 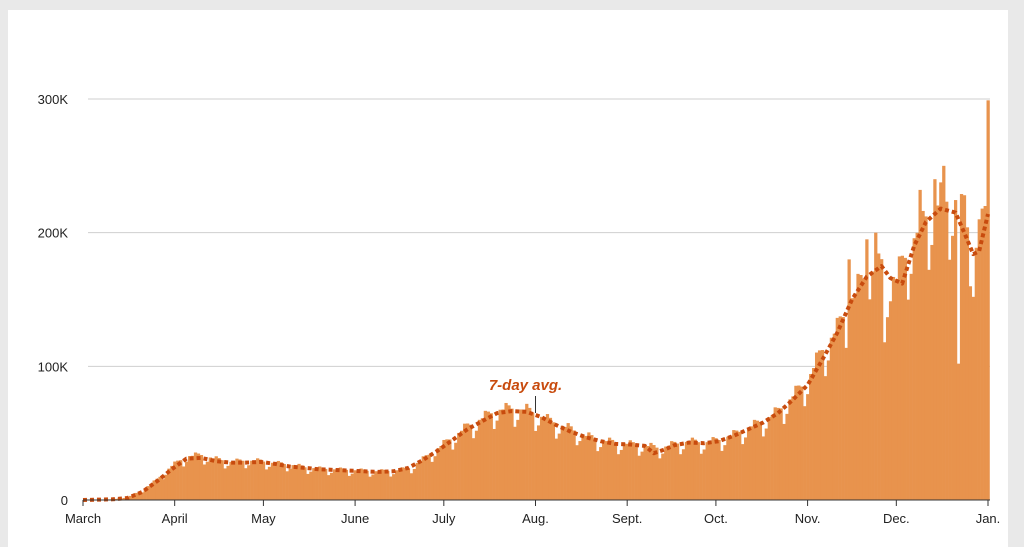 I want to click on x-tick-label: Dec., so click(x=896, y=518).